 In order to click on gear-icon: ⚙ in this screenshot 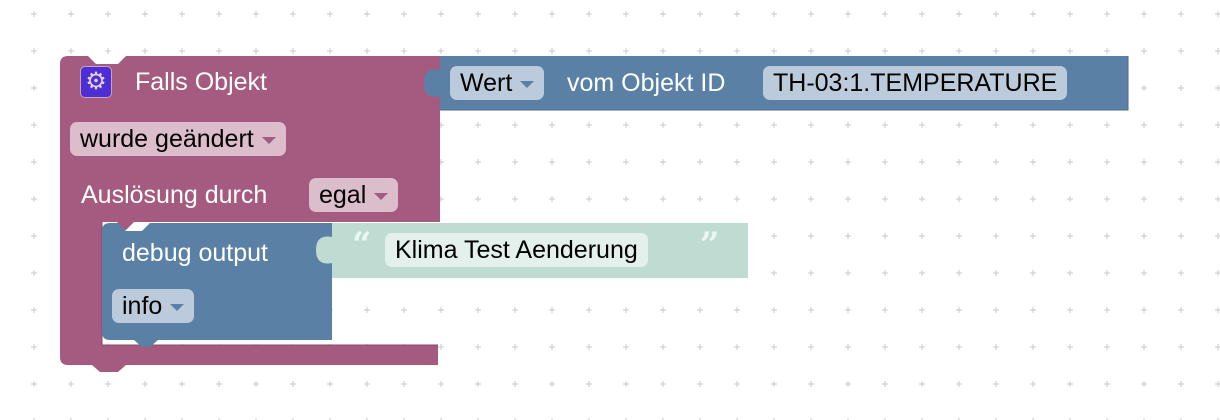, I will do `click(96, 82)`.